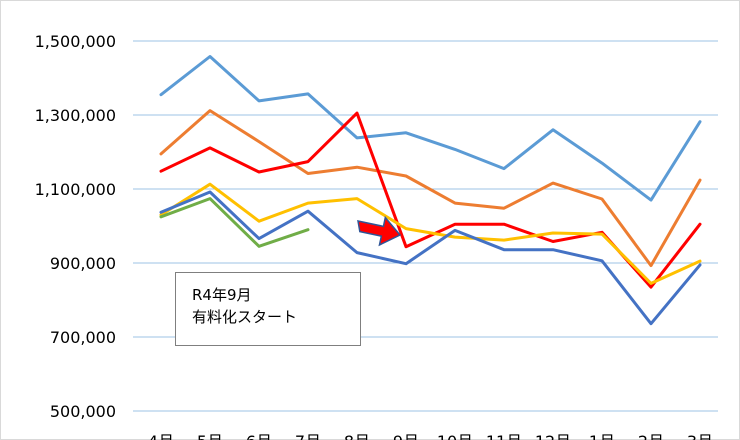 This screenshot has width=740, height=440. I want to click on x-tick-label: 2月, so click(651, 436).